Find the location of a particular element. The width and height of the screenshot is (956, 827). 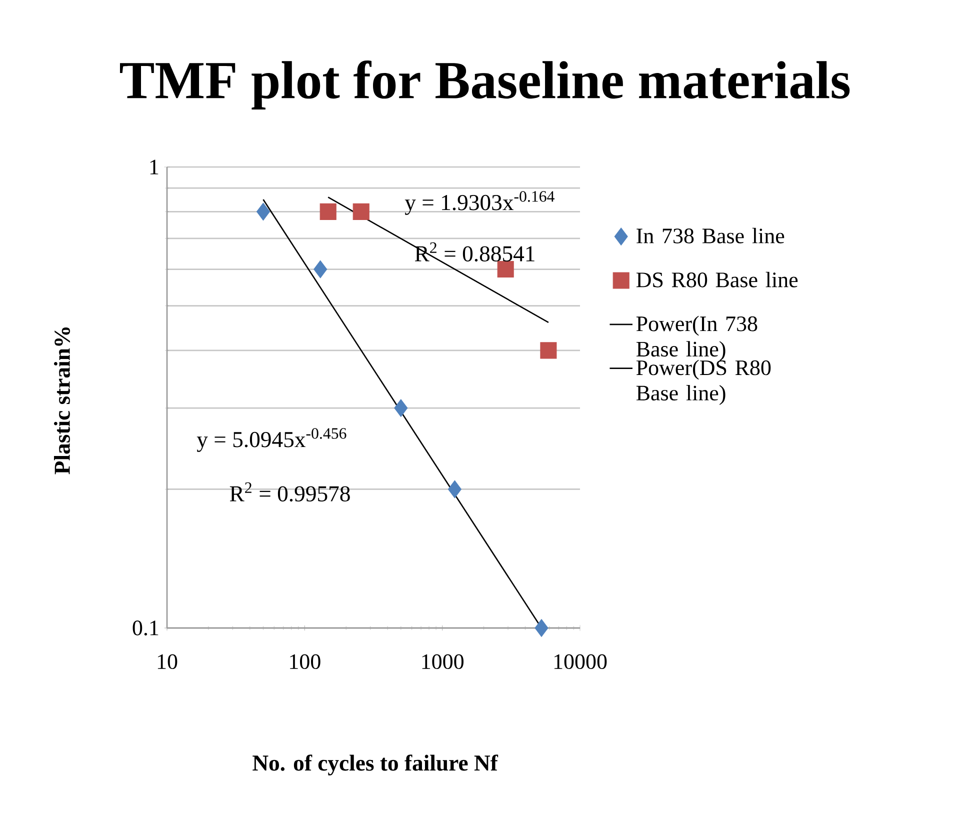

annotation: y = 5.0945x$^{-0.456}$ is located at coordinates (271, 440).